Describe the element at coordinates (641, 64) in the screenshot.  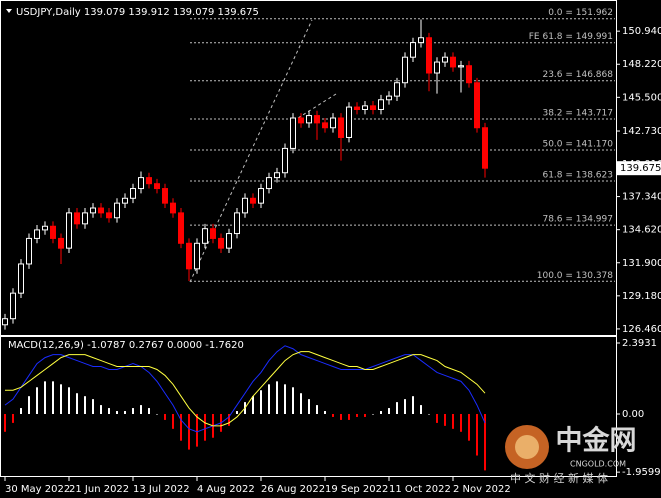
I see `y-tick-label: 148.220` at that location.